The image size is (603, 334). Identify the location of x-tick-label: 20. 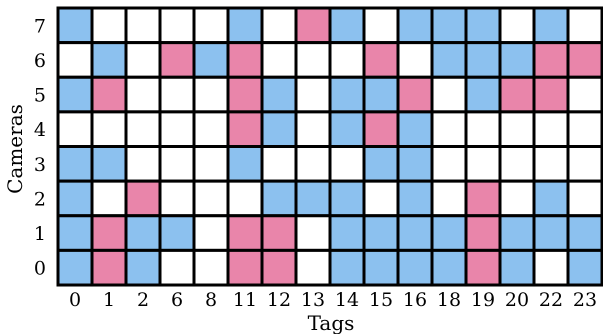
(517, 300).